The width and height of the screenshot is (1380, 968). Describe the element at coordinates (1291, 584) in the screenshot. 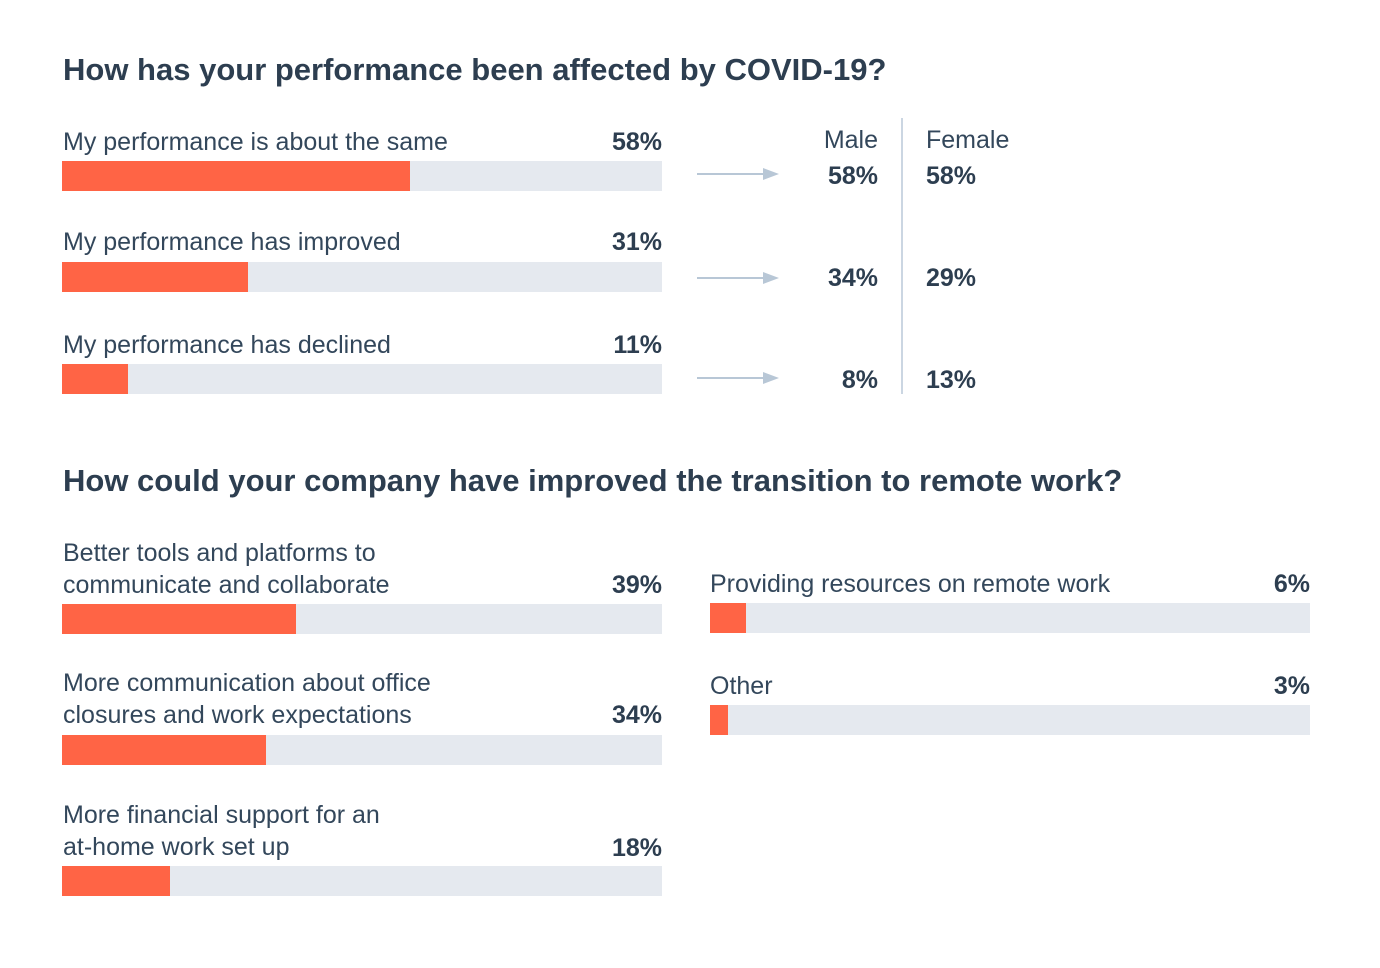

I see `chart-2-value-label: 6%` at that location.